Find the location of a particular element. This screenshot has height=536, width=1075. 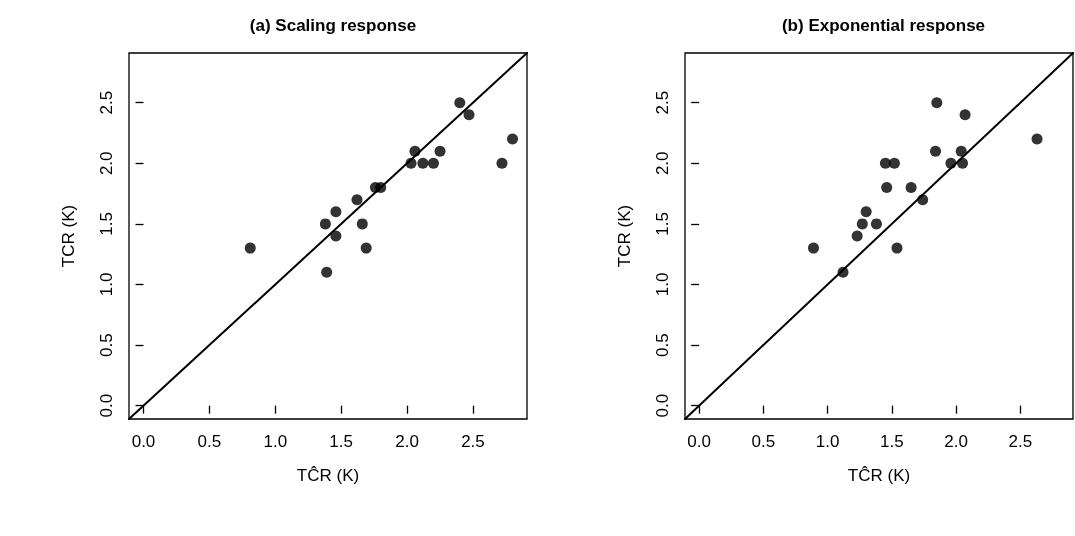

chart-title: (a) Scaling response is located at coordinates (333, 25).